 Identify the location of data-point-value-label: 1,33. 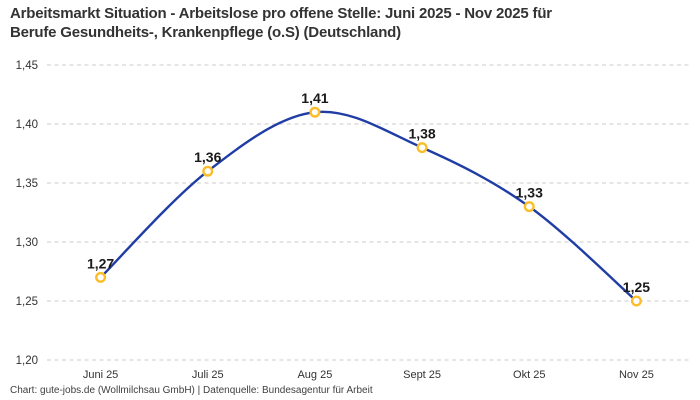
(529, 193).